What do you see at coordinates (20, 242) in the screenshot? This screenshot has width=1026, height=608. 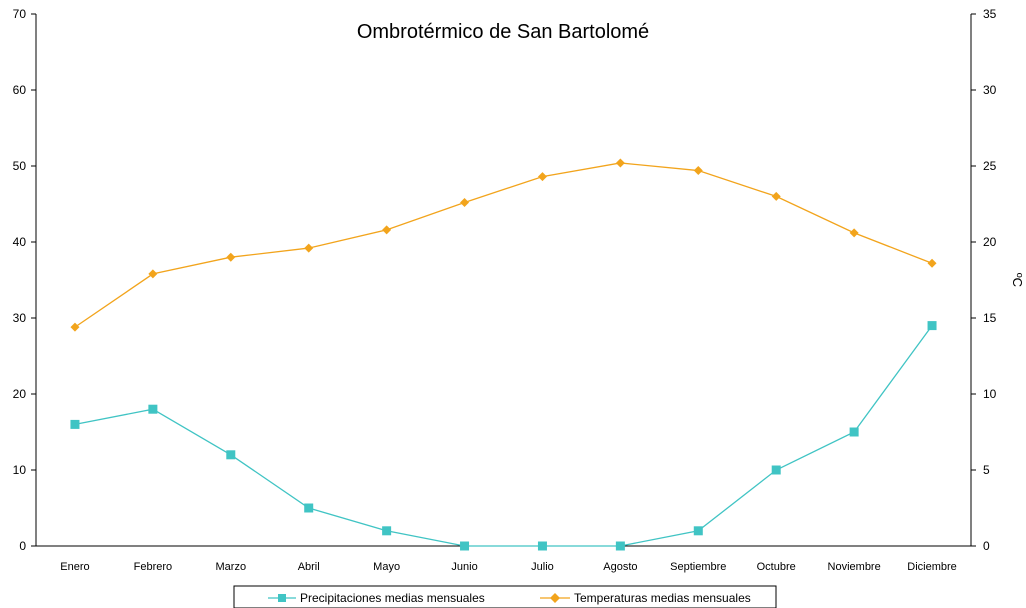 I see `left-tick-label: 40` at bounding box center [20, 242].